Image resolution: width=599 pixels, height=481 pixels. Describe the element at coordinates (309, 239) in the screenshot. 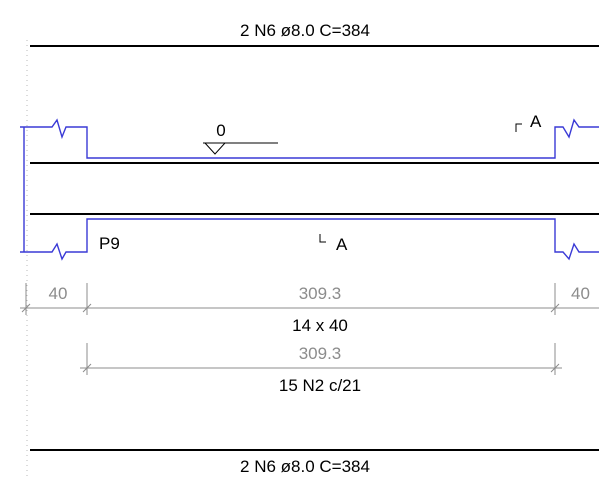

I see `left-support-bottom-break` at that location.